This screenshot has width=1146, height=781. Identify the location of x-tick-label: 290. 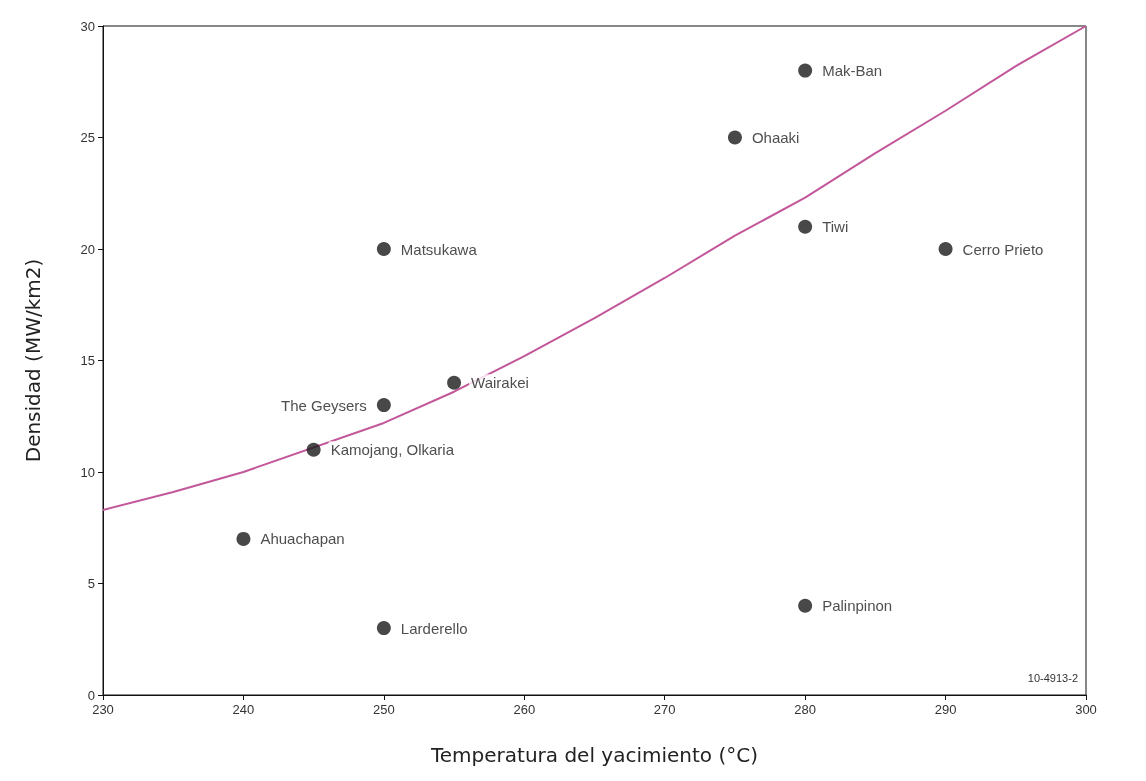
(945, 709).